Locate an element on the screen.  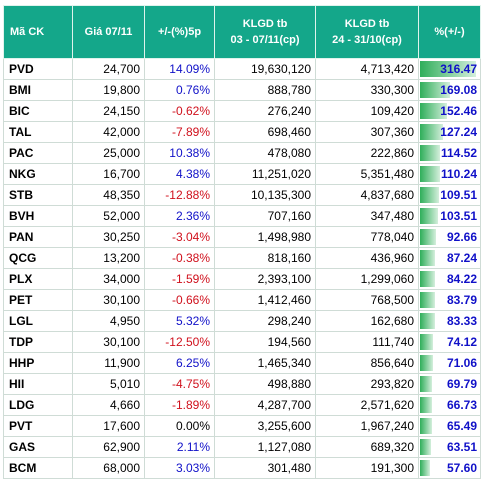
table-row: BMI 19,800 0.76% 888,780 330,300 169.08 is located at coordinates (242, 90).